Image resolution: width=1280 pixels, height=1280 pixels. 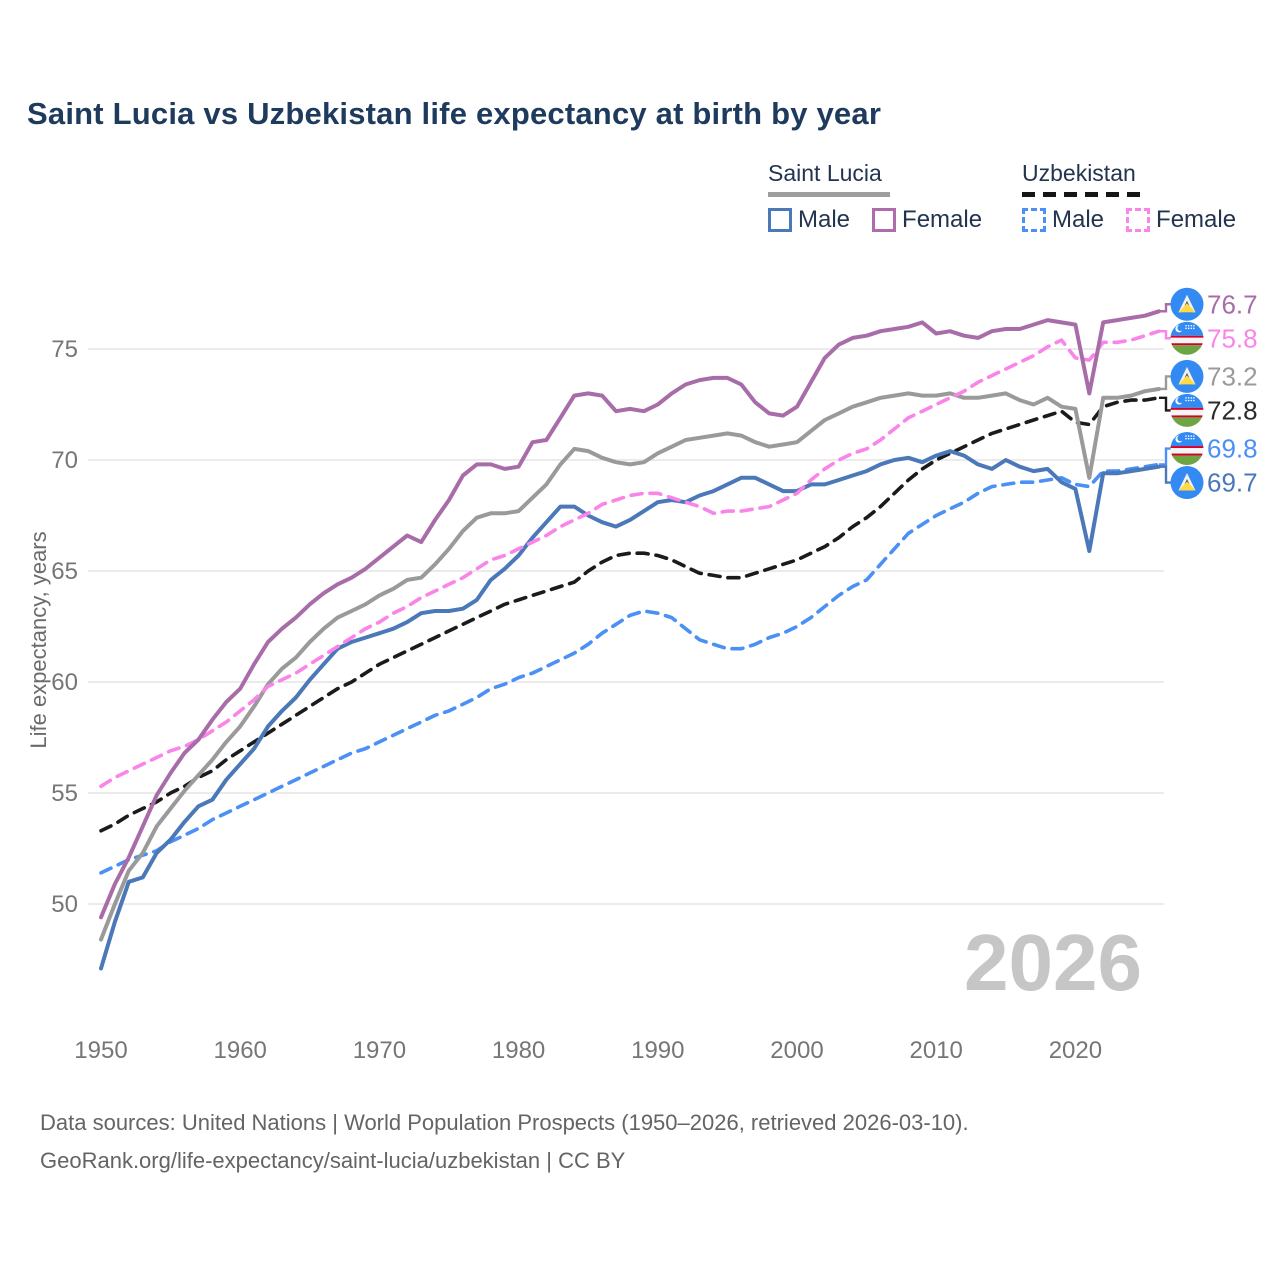 I want to click on end-label-connector-sl-both, so click(x=1164, y=383).